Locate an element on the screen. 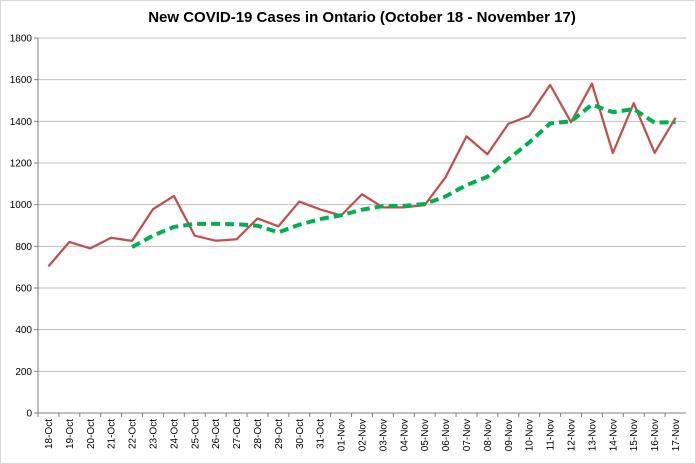 This screenshot has width=696, height=464. x-tick-label: 15-Nov is located at coordinates (634, 435).